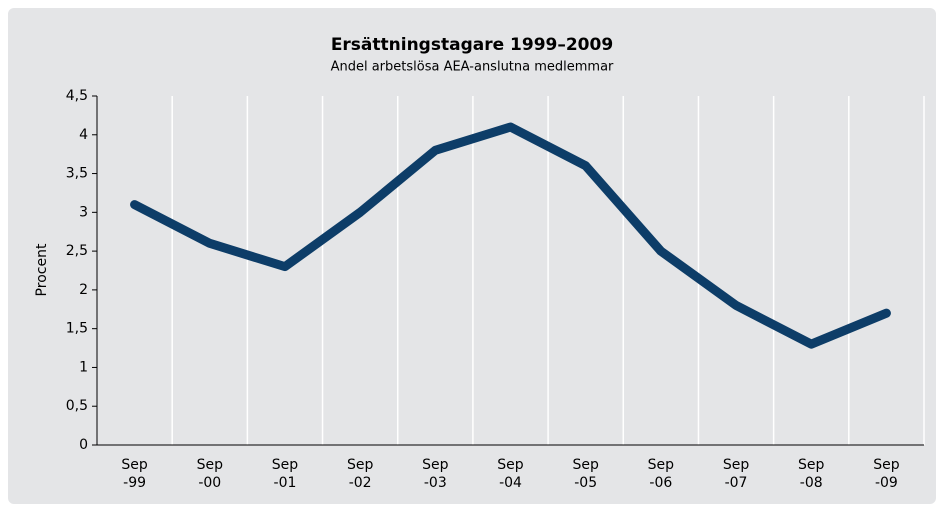 The width and height of the screenshot is (944, 512). Describe the element at coordinates (83, 135) in the screenshot. I see `y-tick-label: 4` at that location.